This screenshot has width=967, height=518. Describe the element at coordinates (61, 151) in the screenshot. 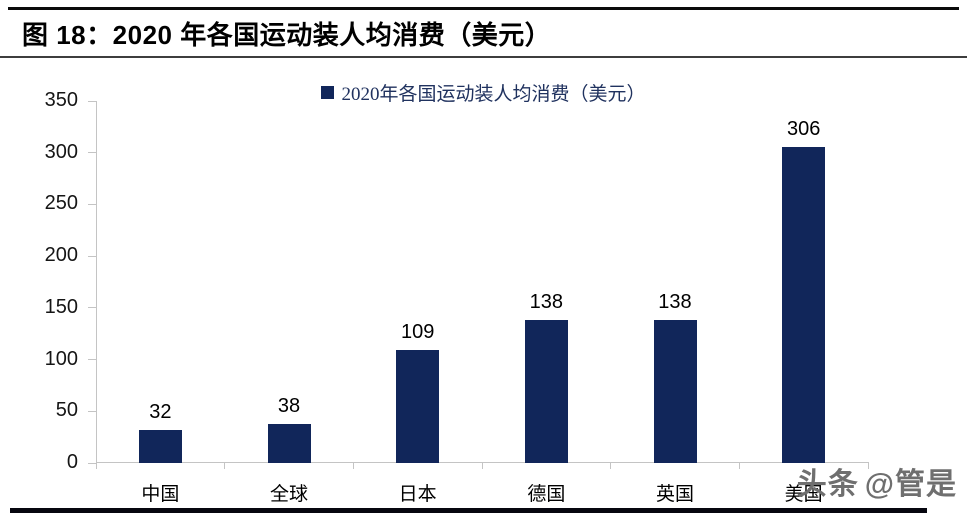

I see `y-axis-label: 300` at that location.